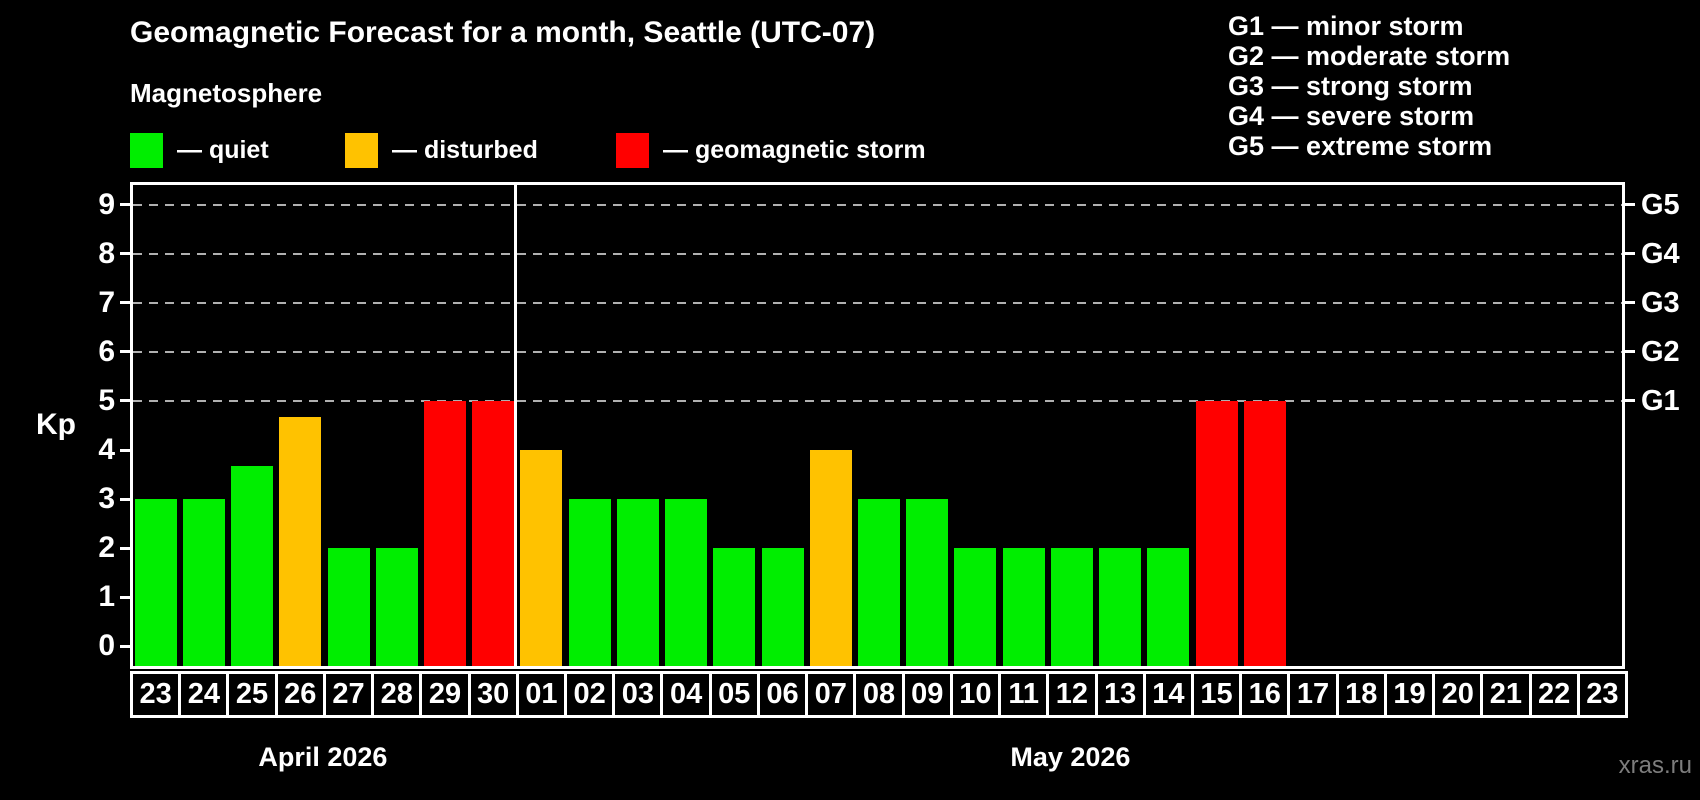  What do you see at coordinates (106, 548) in the screenshot?
I see `y-tick-label-2: 2` at bounding box center [106, 548].